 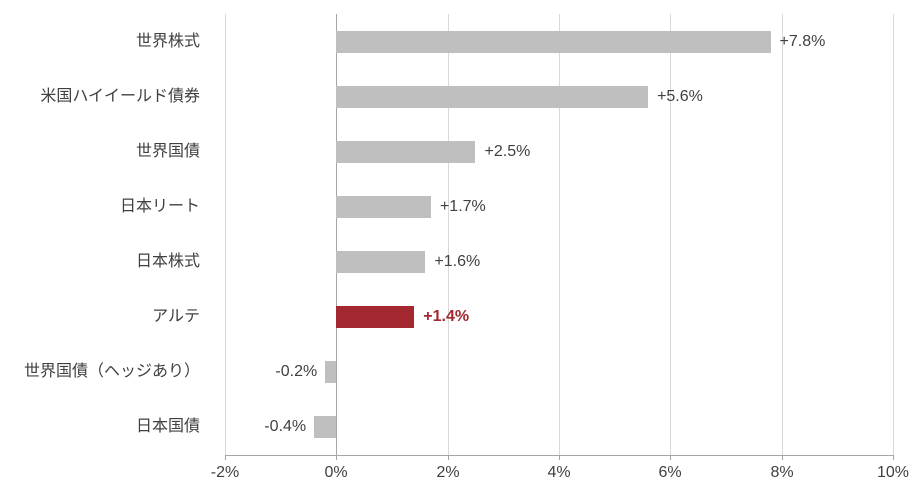 What do you see at coordinates (120, 96) in the screenshot?
I see `category-label: 米国ハイイールド債券` at bounding box center [120, 96].